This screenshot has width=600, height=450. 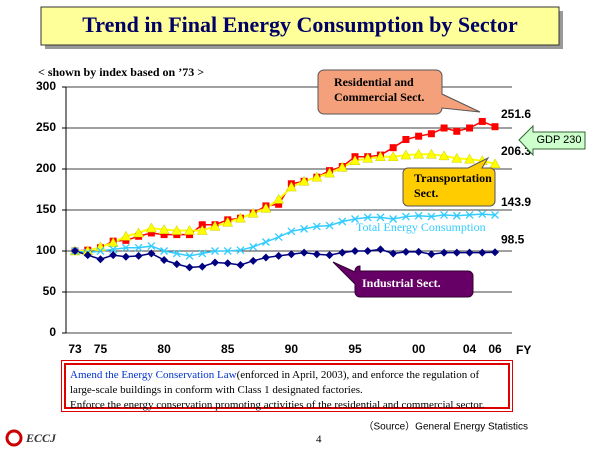 I want to click on series-label: Industrial Sect., so click(x=401, y=283).